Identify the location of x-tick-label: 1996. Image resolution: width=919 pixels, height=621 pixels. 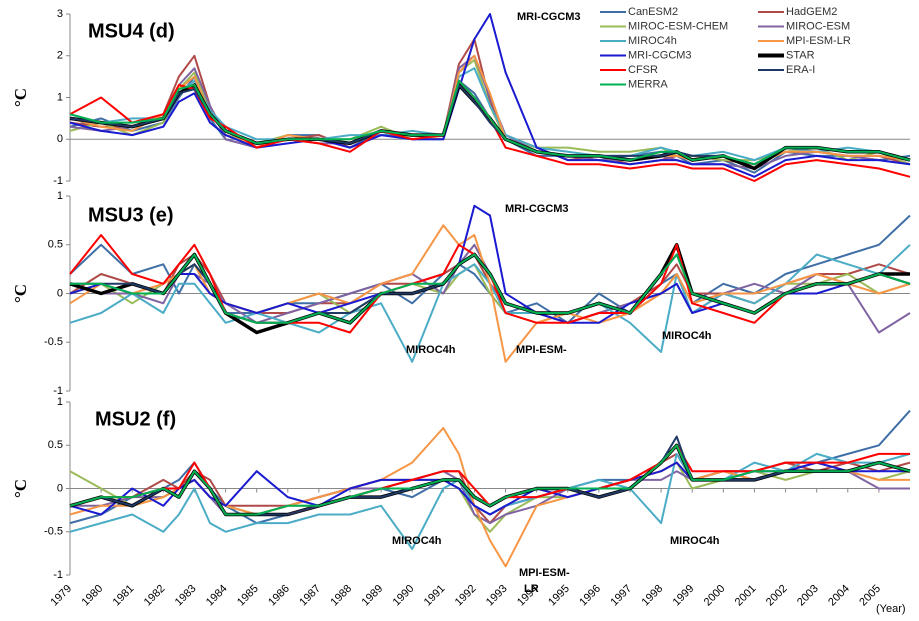
(590, 596).